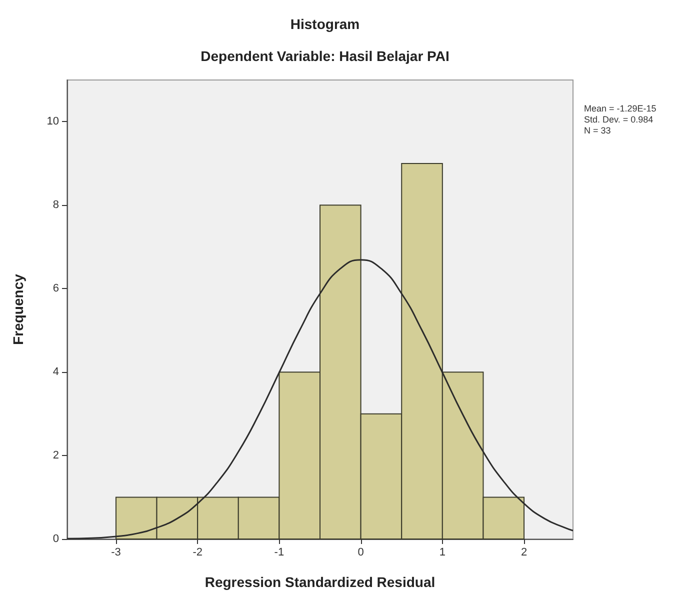 Image resolution: width=690 pixels, height=596 pixels. What do you see at coordinates (18, 309) in the screenshot?
I see `y-axis-title: Frequency` at bounding box center [18, 309].